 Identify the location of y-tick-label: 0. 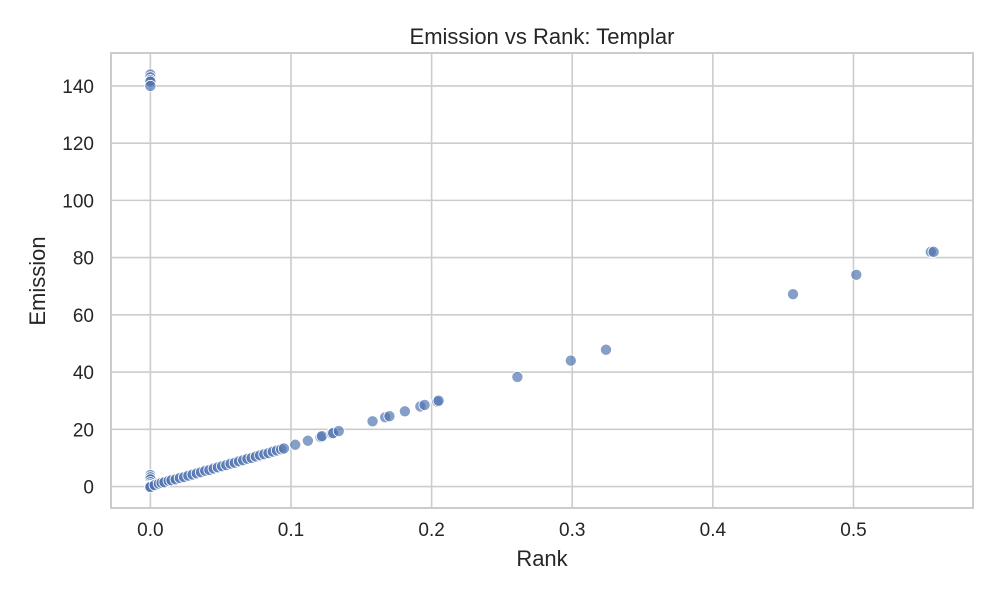
(88, 488).